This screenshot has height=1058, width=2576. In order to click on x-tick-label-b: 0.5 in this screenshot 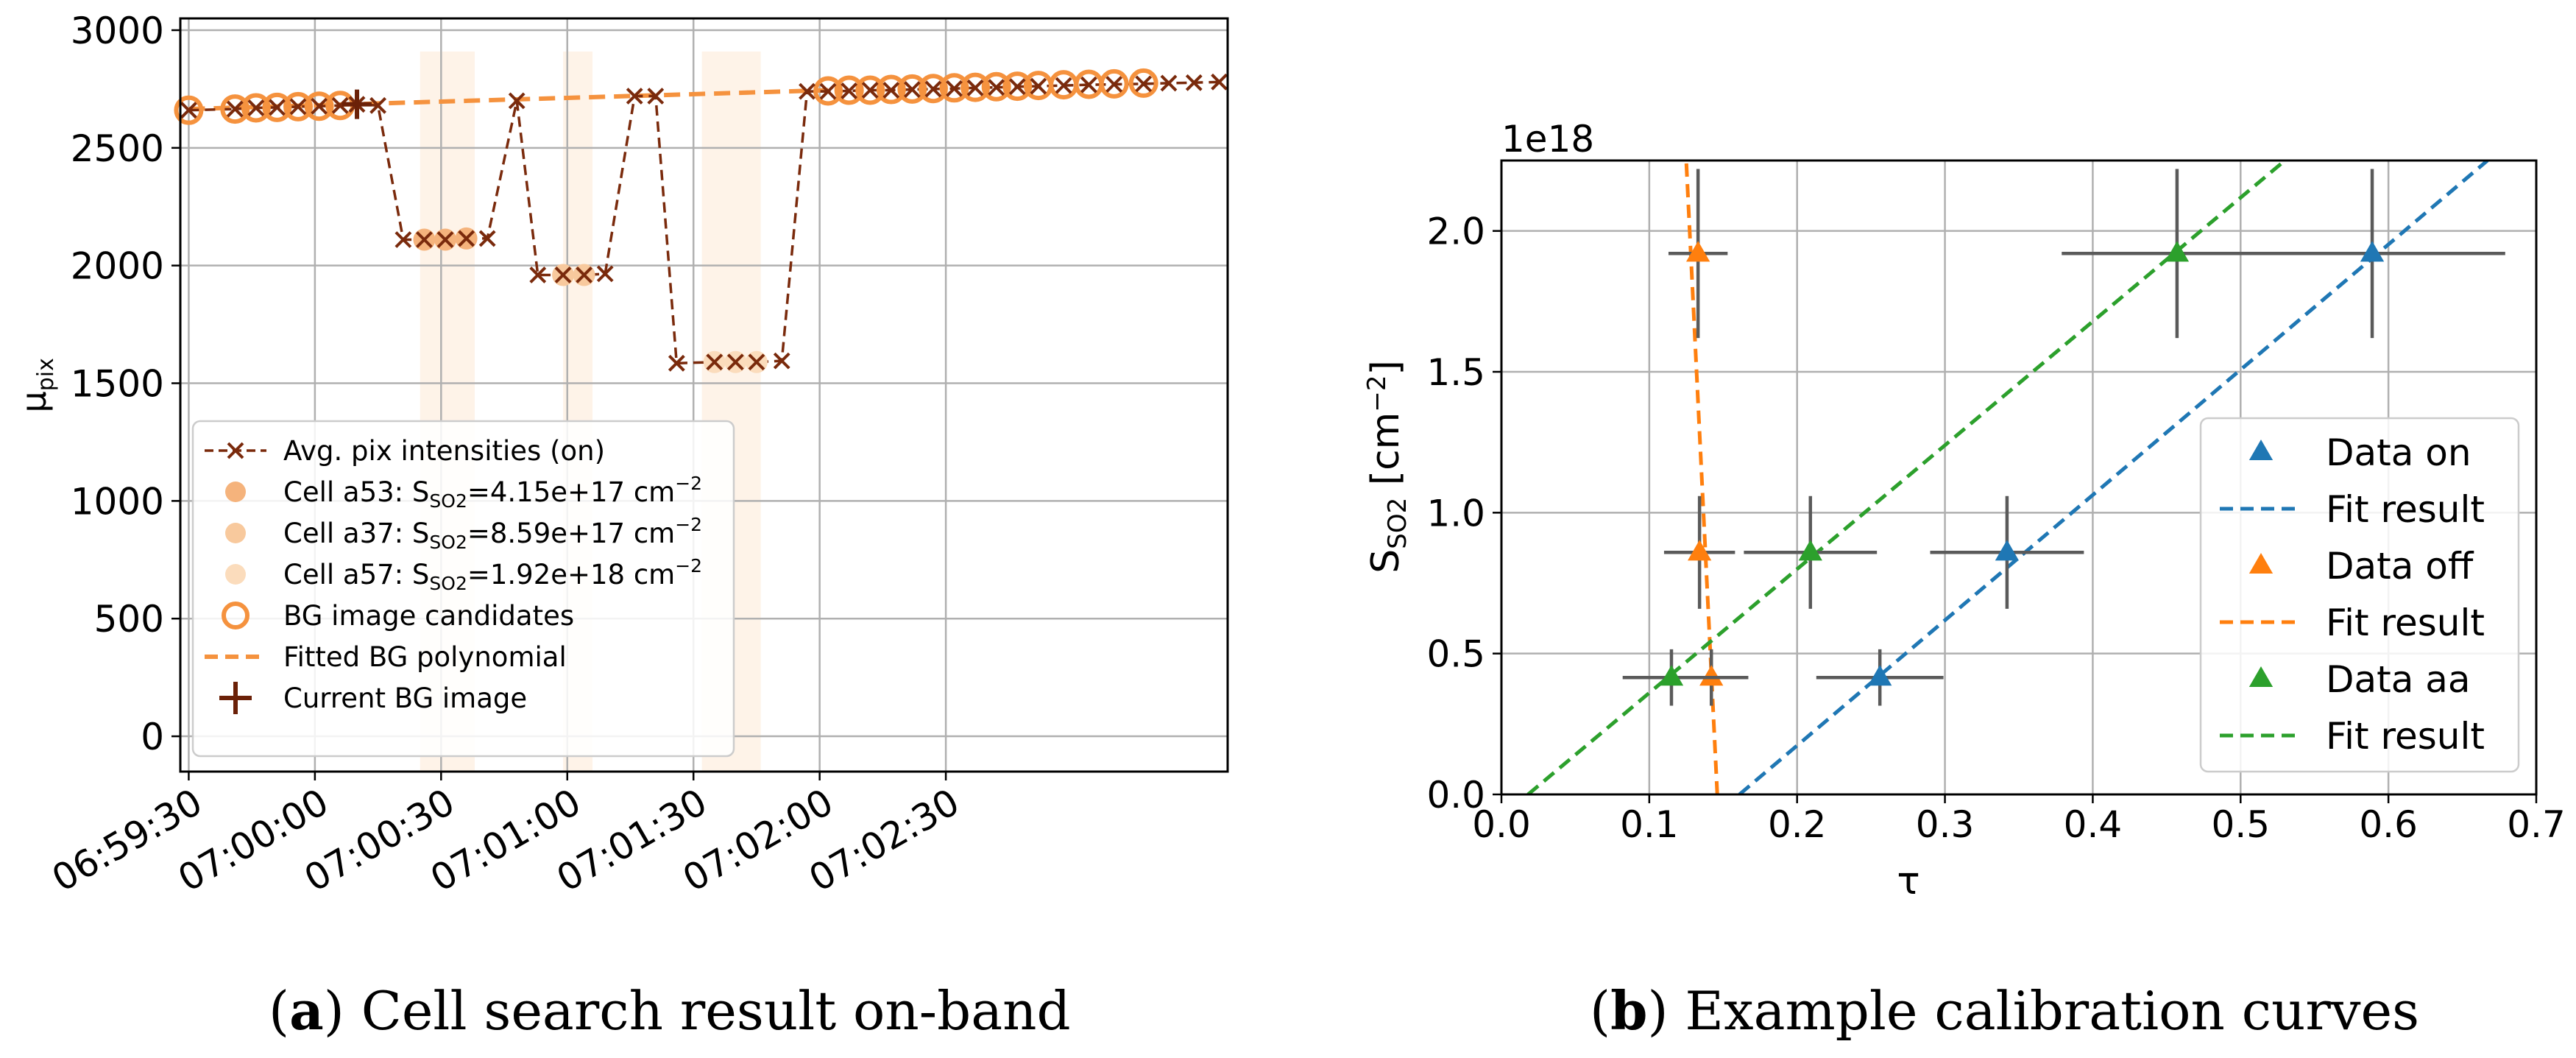, I will do `click(2241, 824)`.